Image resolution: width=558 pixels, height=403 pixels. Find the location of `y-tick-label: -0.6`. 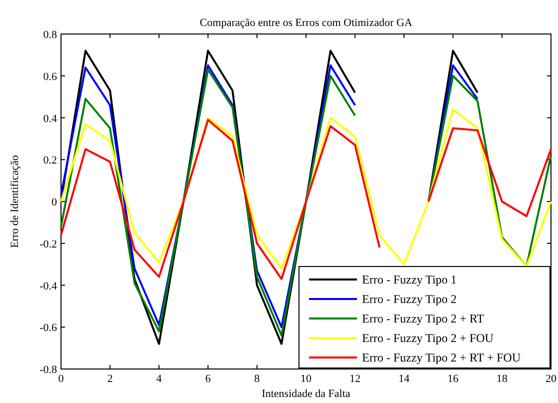

y-tick-label: -0.6 is located at coordinates (49, 328).